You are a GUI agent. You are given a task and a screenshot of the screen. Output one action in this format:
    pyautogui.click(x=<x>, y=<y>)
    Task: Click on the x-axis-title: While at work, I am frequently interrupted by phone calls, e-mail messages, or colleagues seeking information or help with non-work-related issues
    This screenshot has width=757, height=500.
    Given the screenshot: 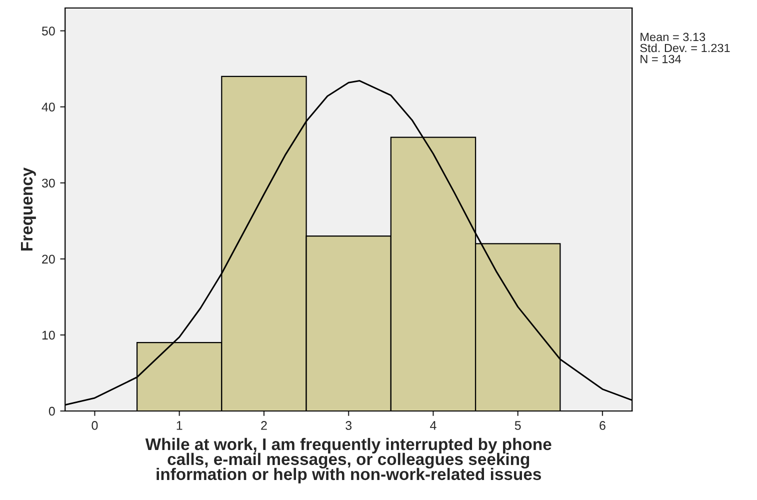 What is the action you would take?
    pyautogui.click(x=348, y=461)
    